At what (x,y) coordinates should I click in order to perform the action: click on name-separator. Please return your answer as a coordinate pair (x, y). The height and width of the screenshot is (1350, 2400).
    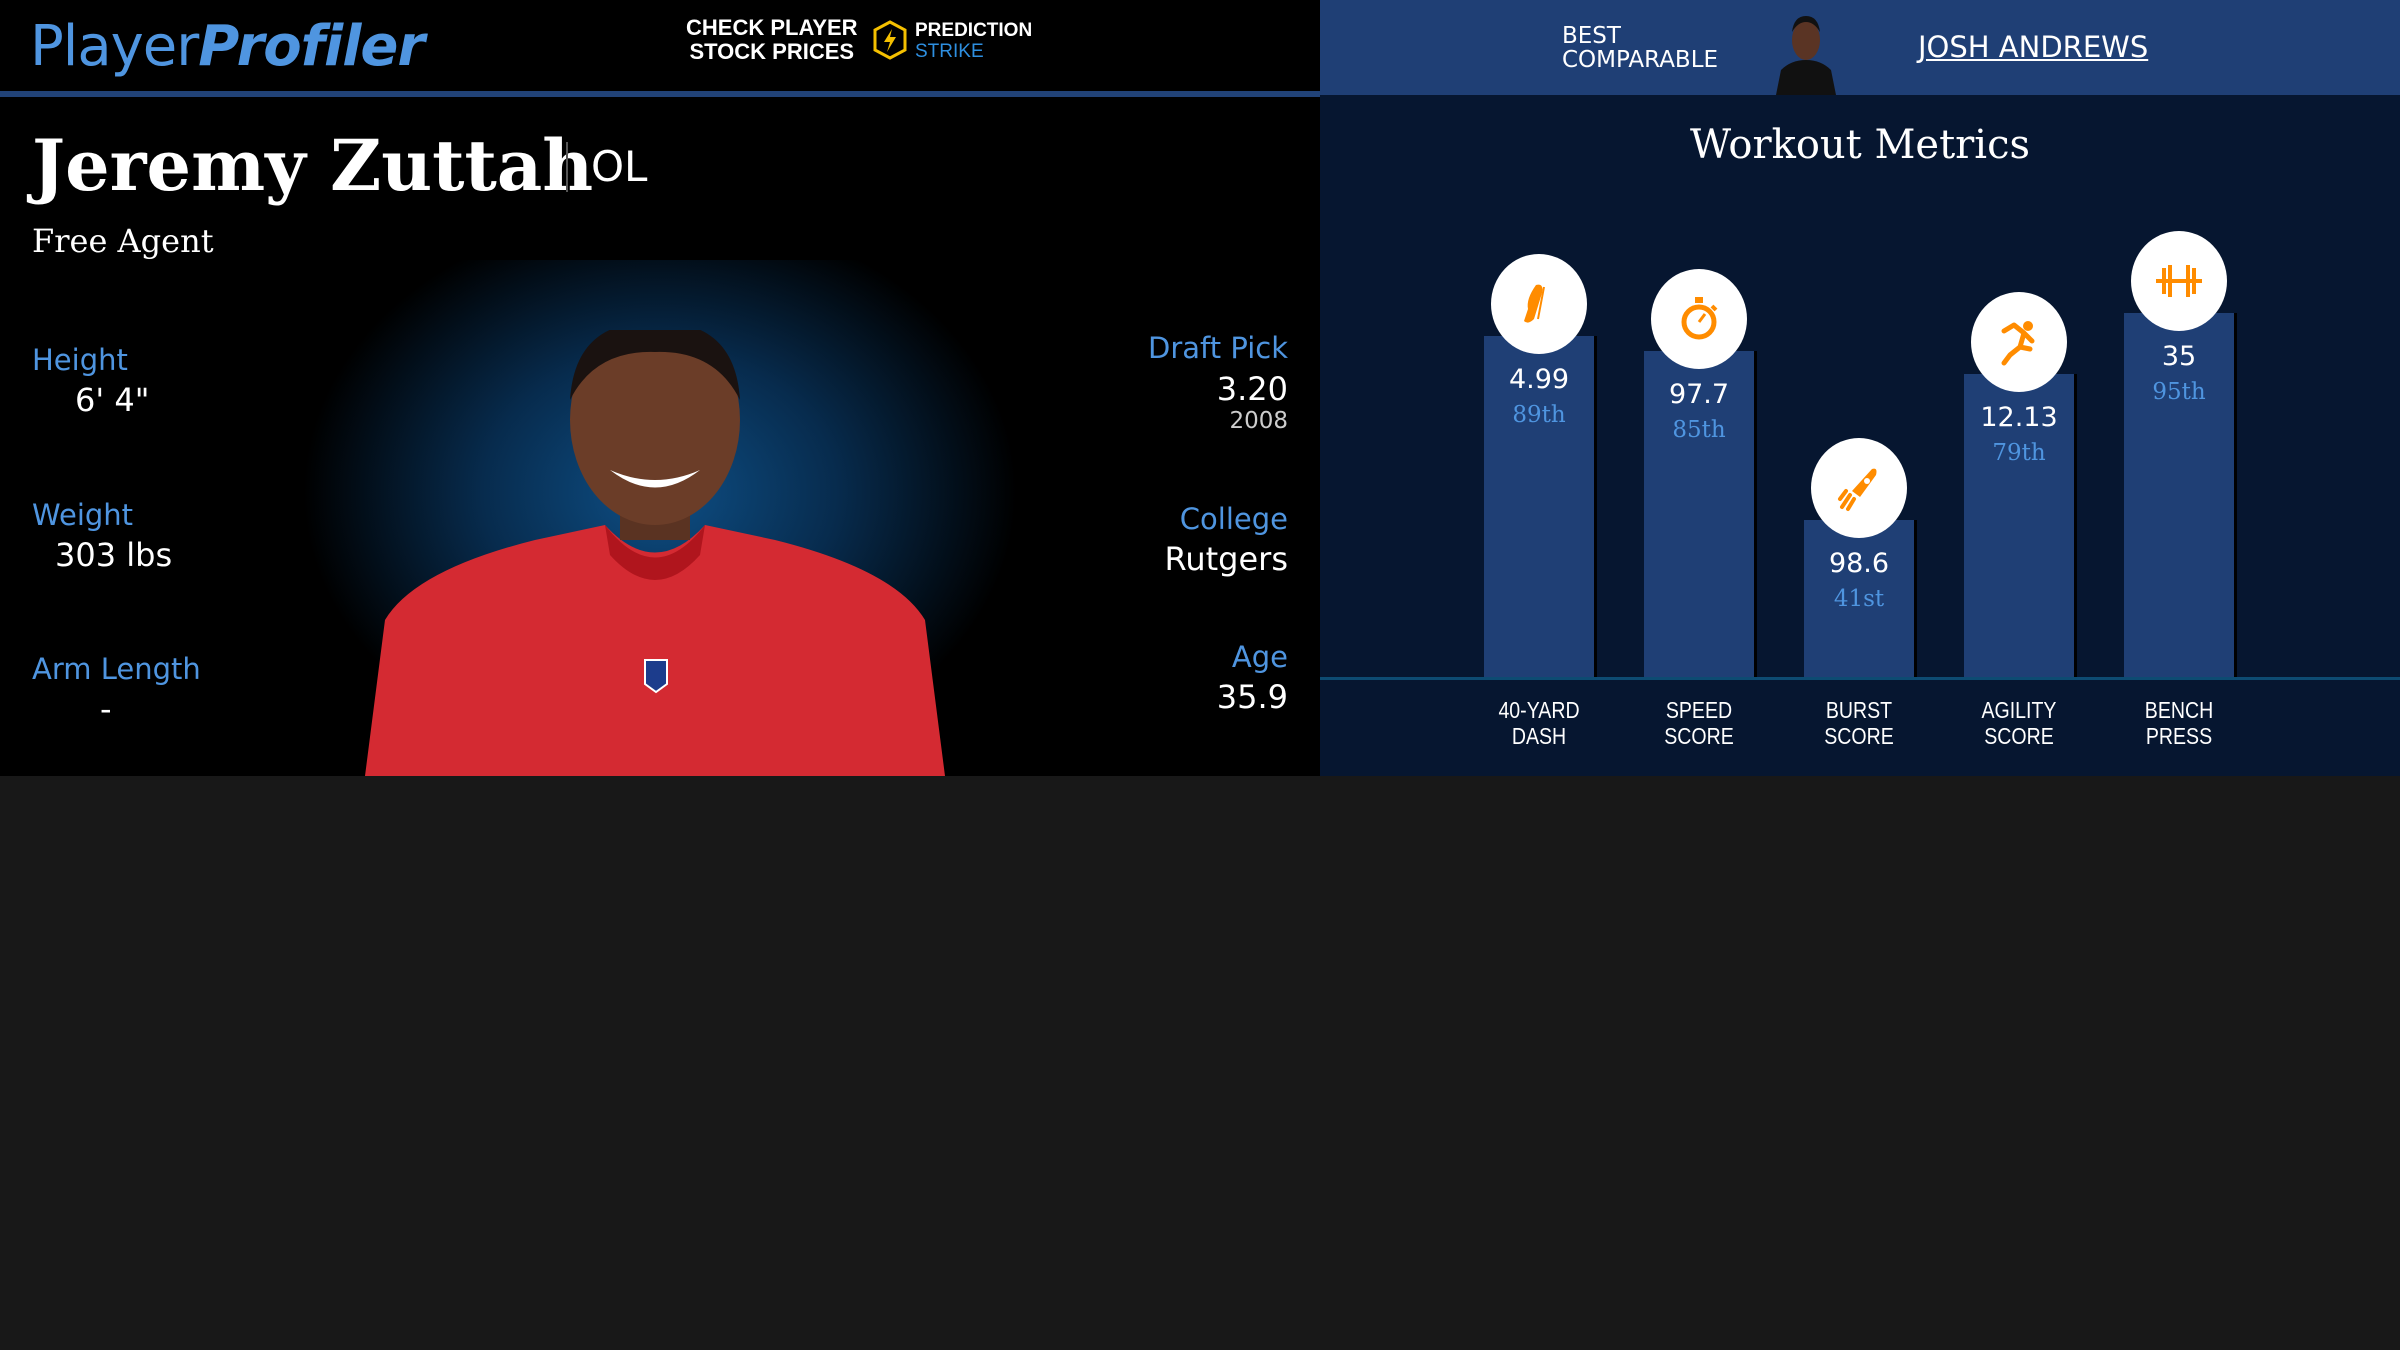
    Looking at the image, I should click on (567, 167).